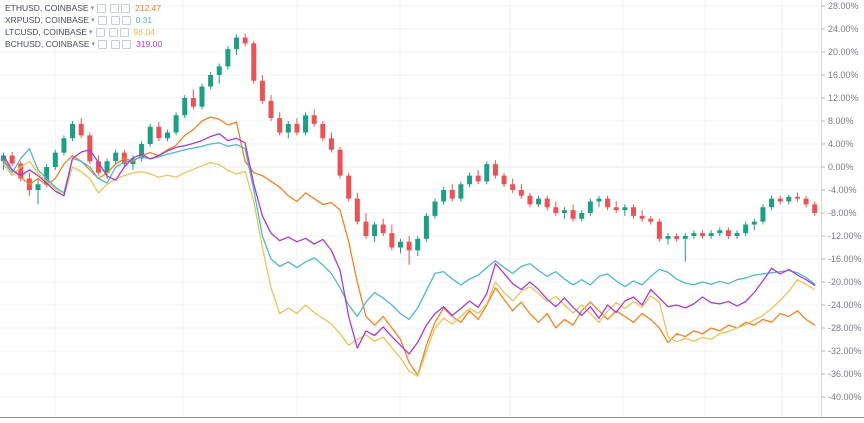  I want to click on legend-row: ETHUSD, COINBASE ▾ 212.47, so click(83, 8).